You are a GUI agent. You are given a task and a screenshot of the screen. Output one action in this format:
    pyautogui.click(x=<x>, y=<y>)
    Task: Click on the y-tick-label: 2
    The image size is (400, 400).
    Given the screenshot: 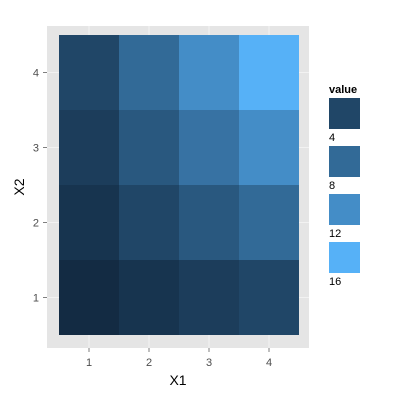 What is the action you would take?
    pyautogui.click(x=36, y=224)
    